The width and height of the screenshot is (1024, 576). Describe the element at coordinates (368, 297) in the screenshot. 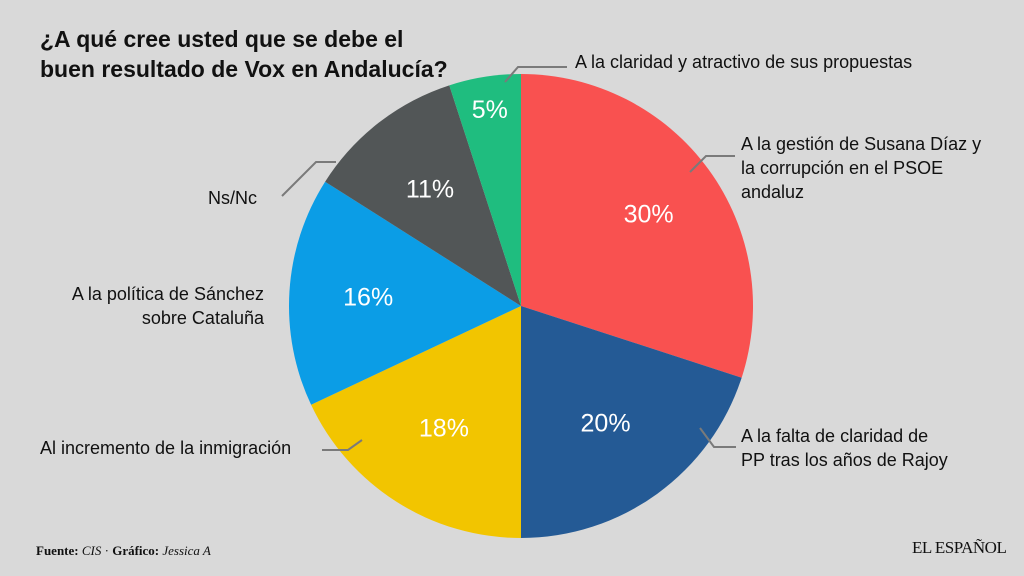

I see `slice-percent-label: 16%` at that location.